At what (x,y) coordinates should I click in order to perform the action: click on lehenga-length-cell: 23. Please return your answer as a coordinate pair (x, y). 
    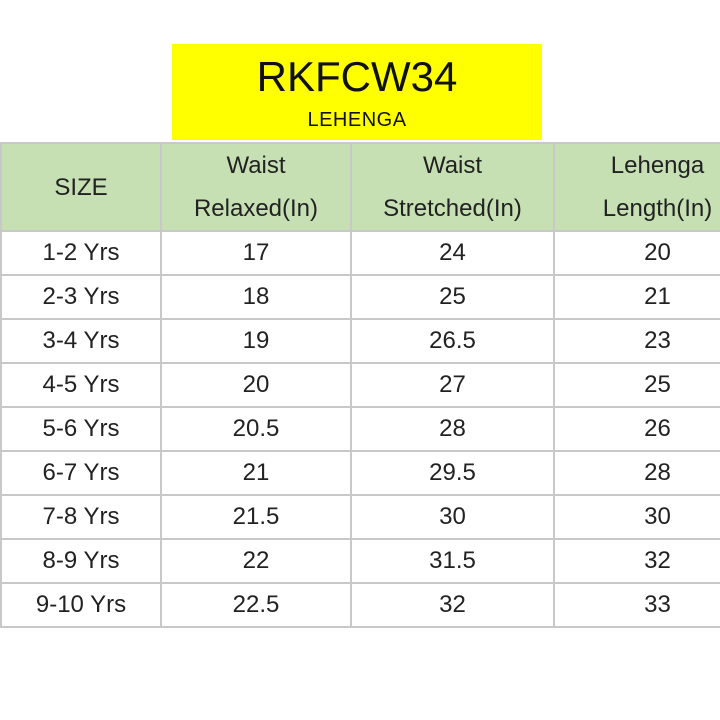
    Looking at the image, I should click on (636, 341).